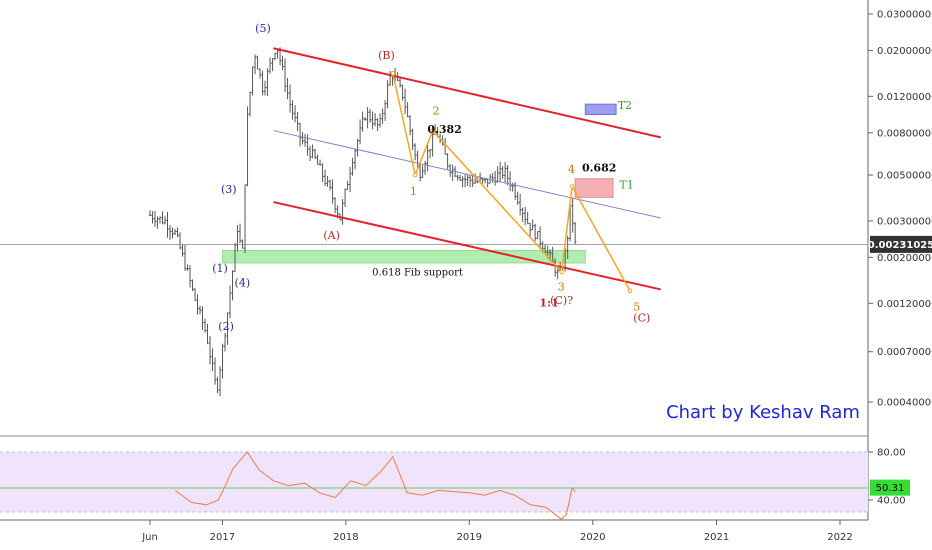 This screenshot has width=932, height=550. Describe the element at coordinates (226, 326) in the screenshot. I see `label-wave-2: (2)` at that location.